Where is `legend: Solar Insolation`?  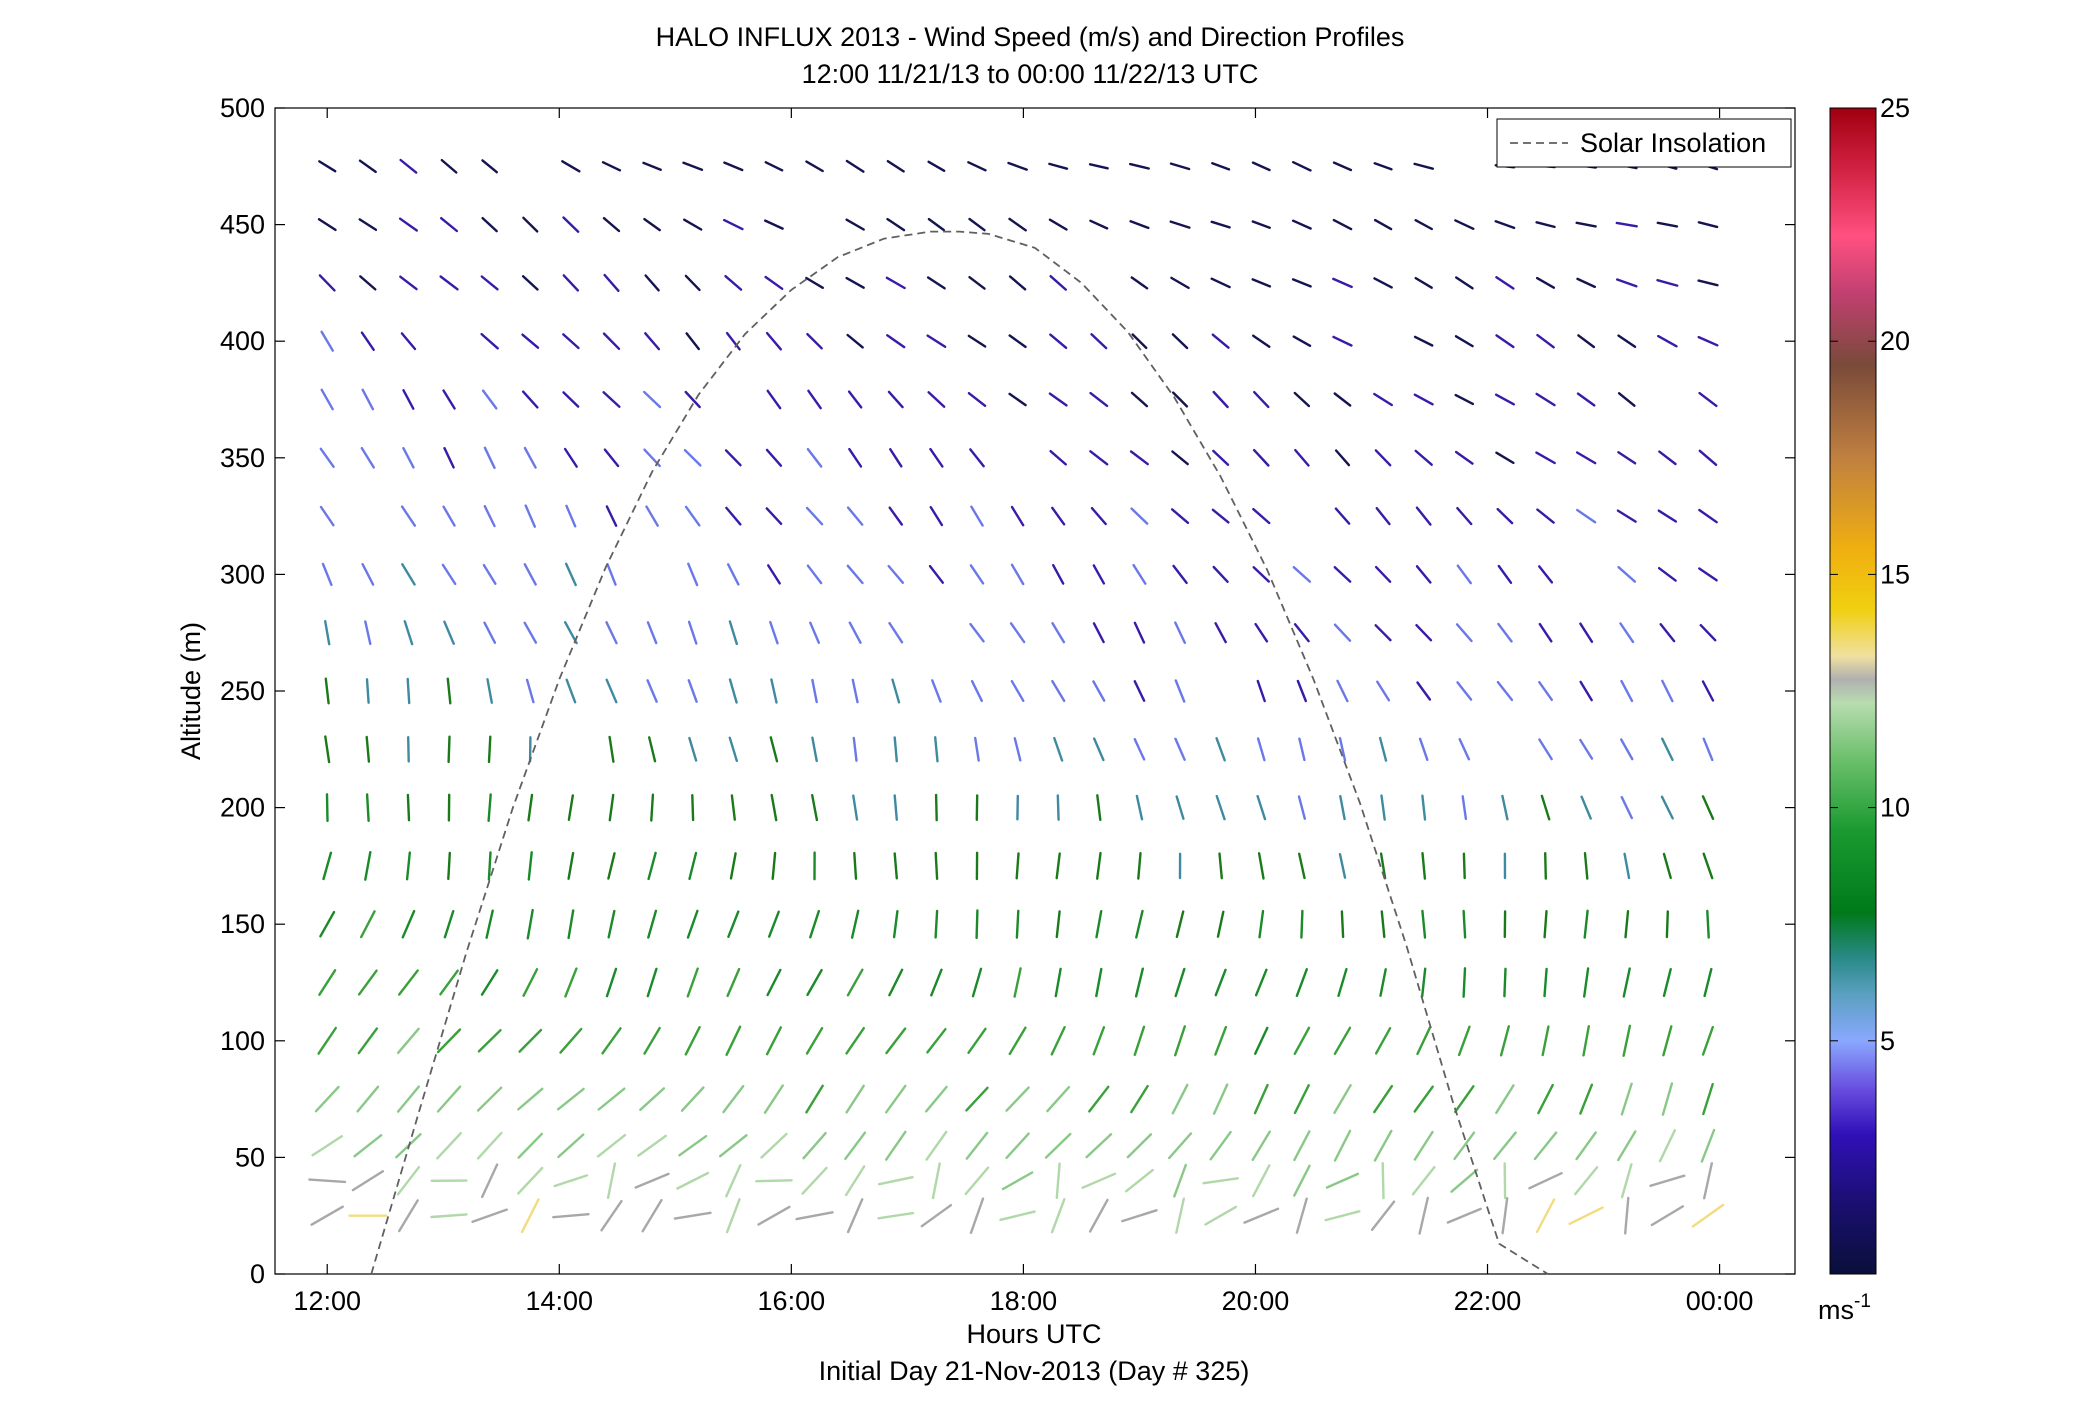 legend: Solar Insolation is located at coordinates (1644, 143).